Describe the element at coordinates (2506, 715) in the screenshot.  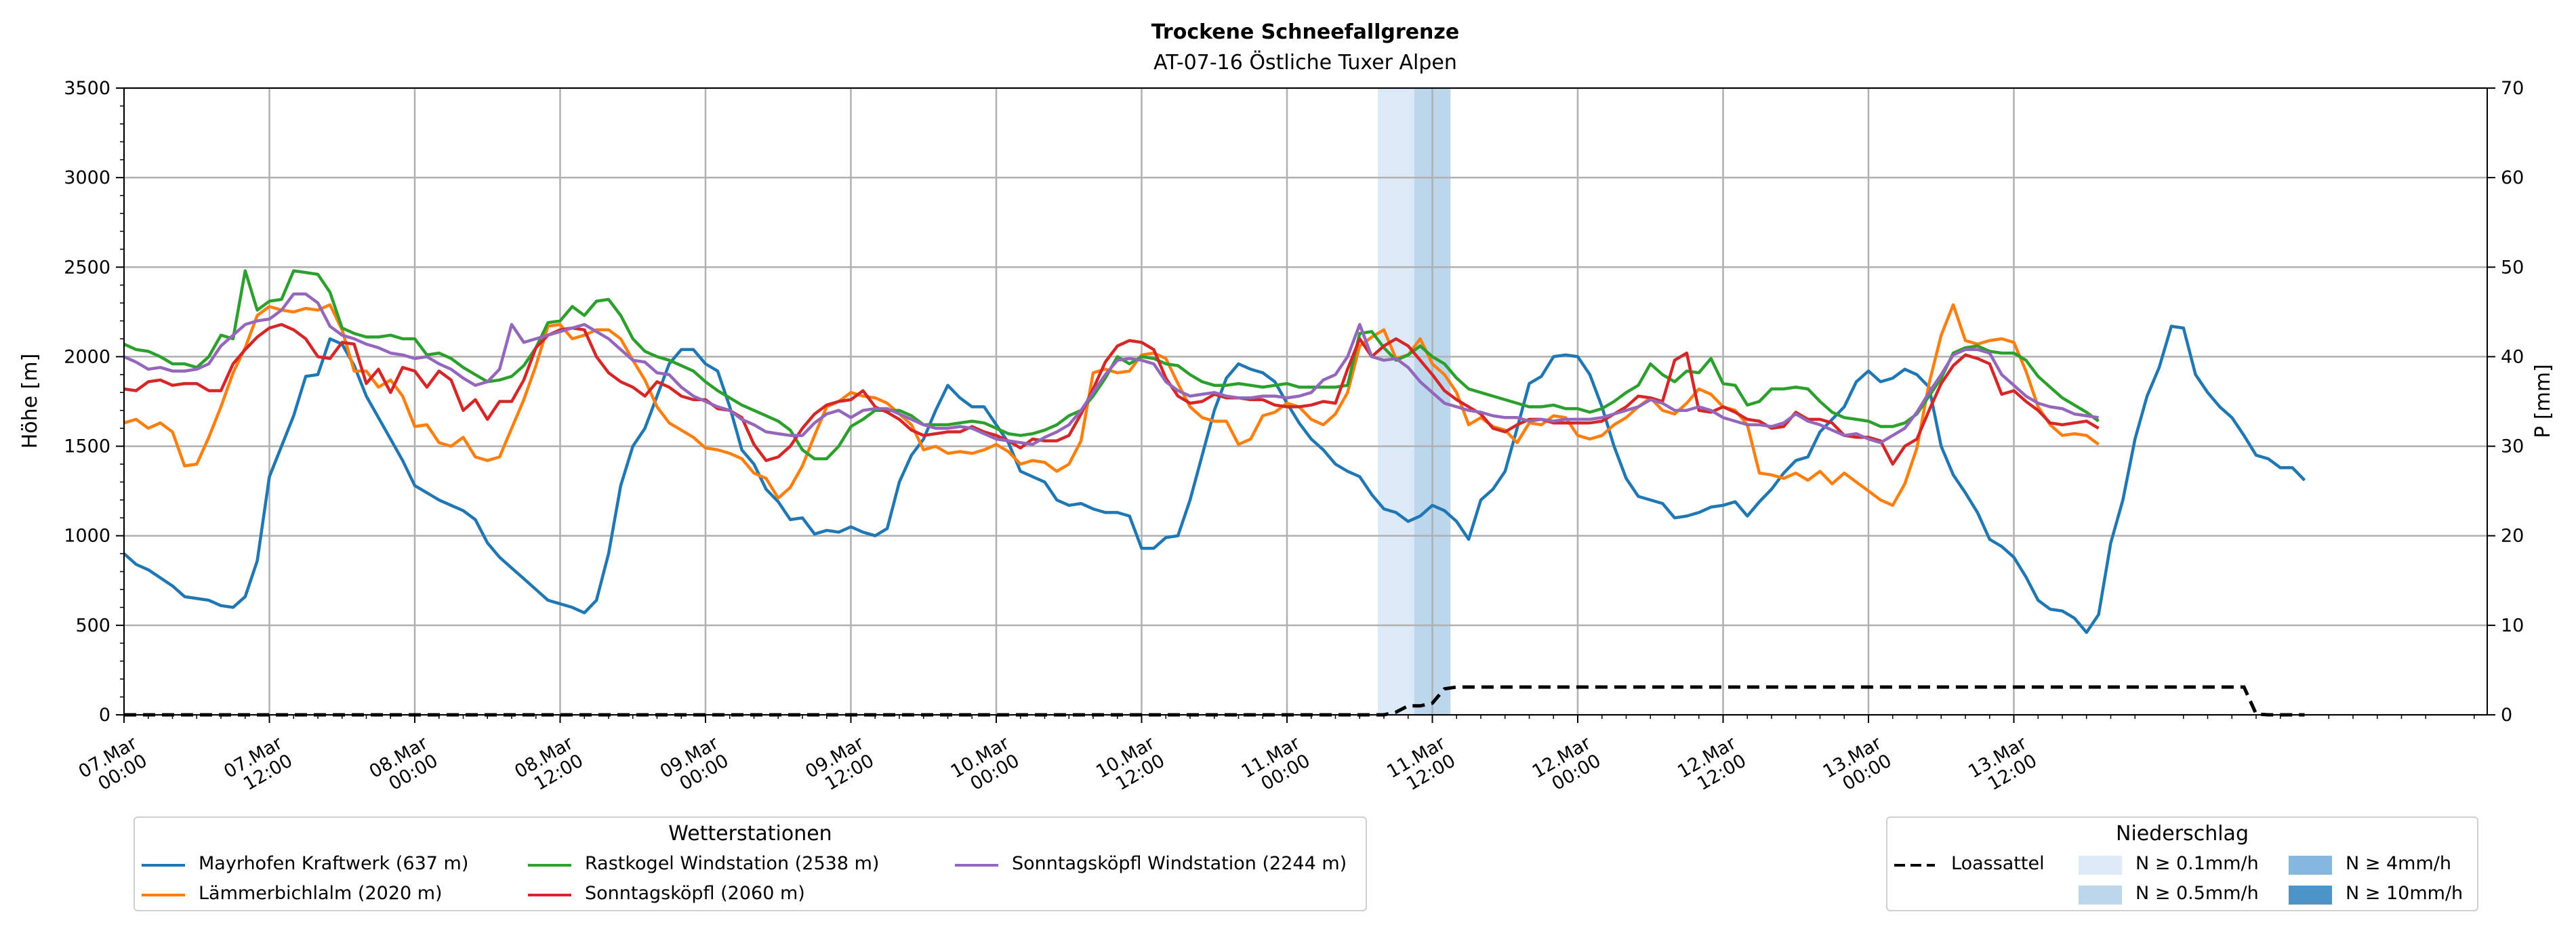
I see `y2-tick-label-0: 0` at that location.